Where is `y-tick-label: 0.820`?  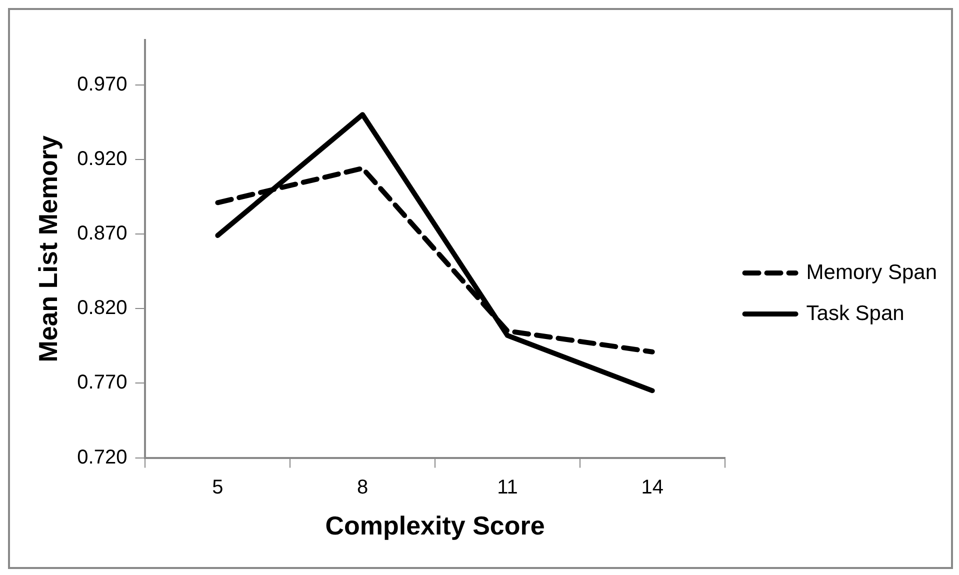 y-tick-label: 0.820 is located at coordinates (102, 308).